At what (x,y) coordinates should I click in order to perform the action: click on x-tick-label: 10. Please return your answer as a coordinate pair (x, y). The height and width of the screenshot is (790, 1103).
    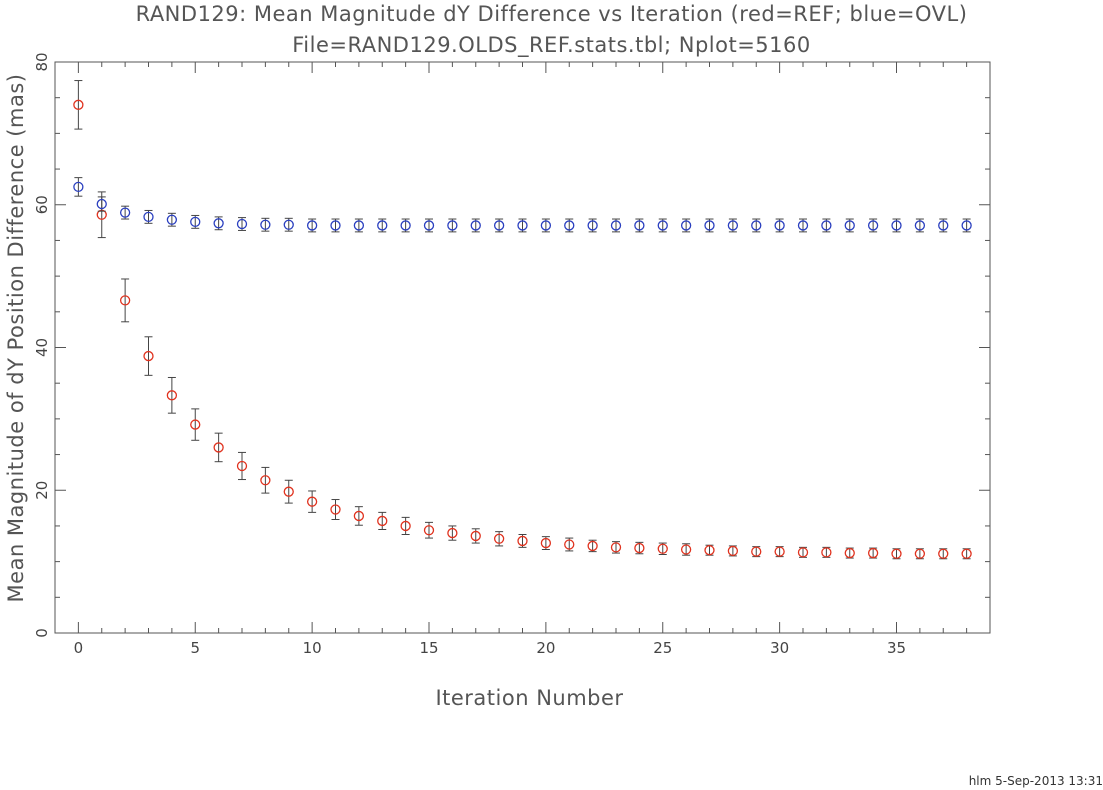
    Looking at the image, I should click on (312, 648).